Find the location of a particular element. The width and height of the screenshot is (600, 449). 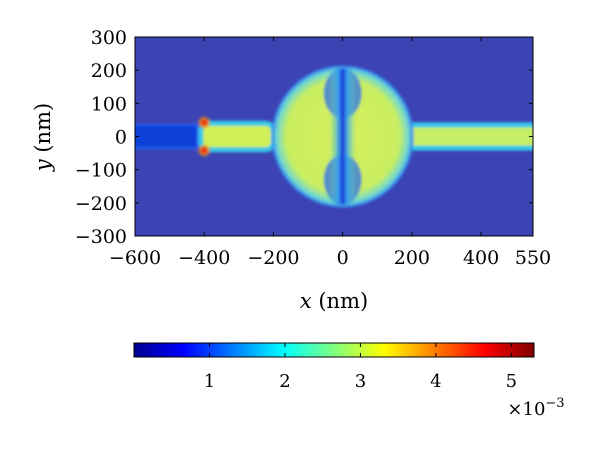

x-tick-label: 550 is located at coordinates (533, 258).